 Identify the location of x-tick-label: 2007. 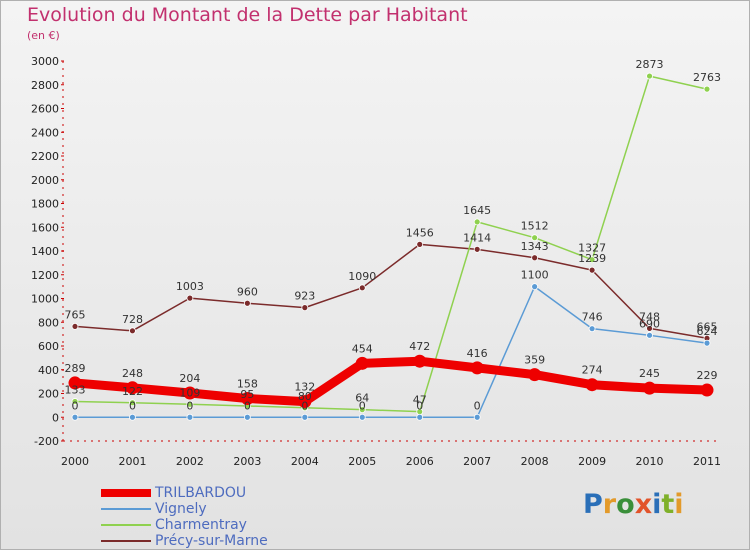
(477, 461).